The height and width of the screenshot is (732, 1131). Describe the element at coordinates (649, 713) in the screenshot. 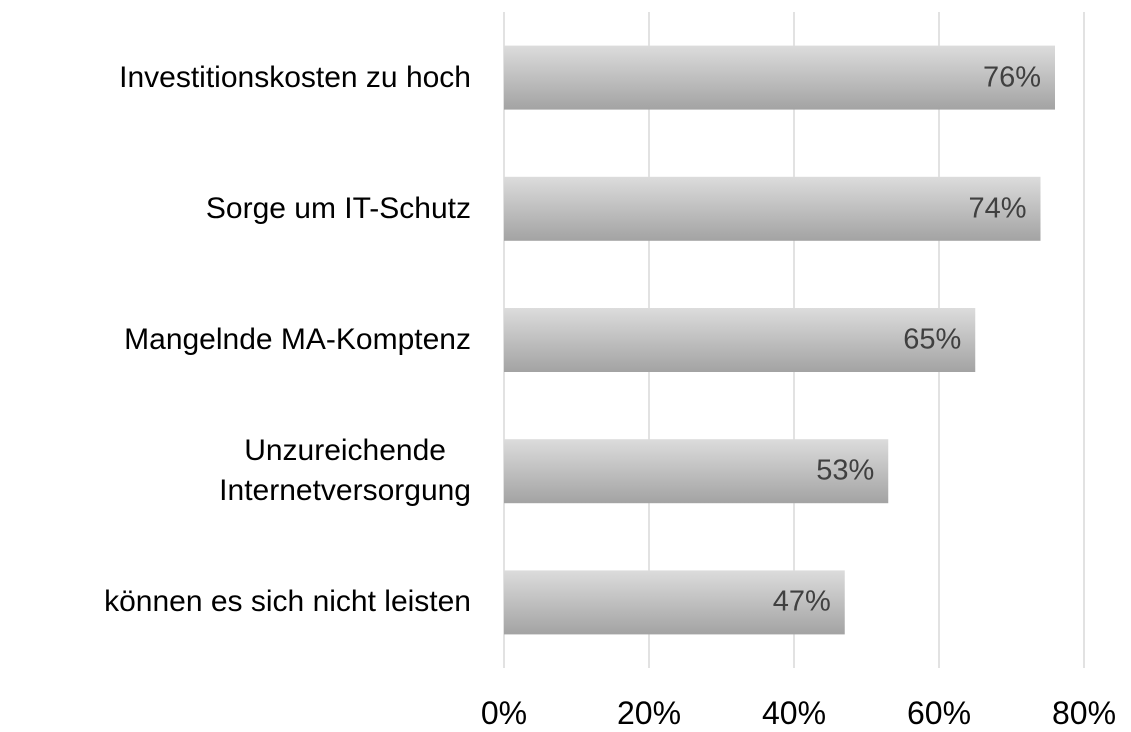

I see `x-tick-label: 20%` at that location.